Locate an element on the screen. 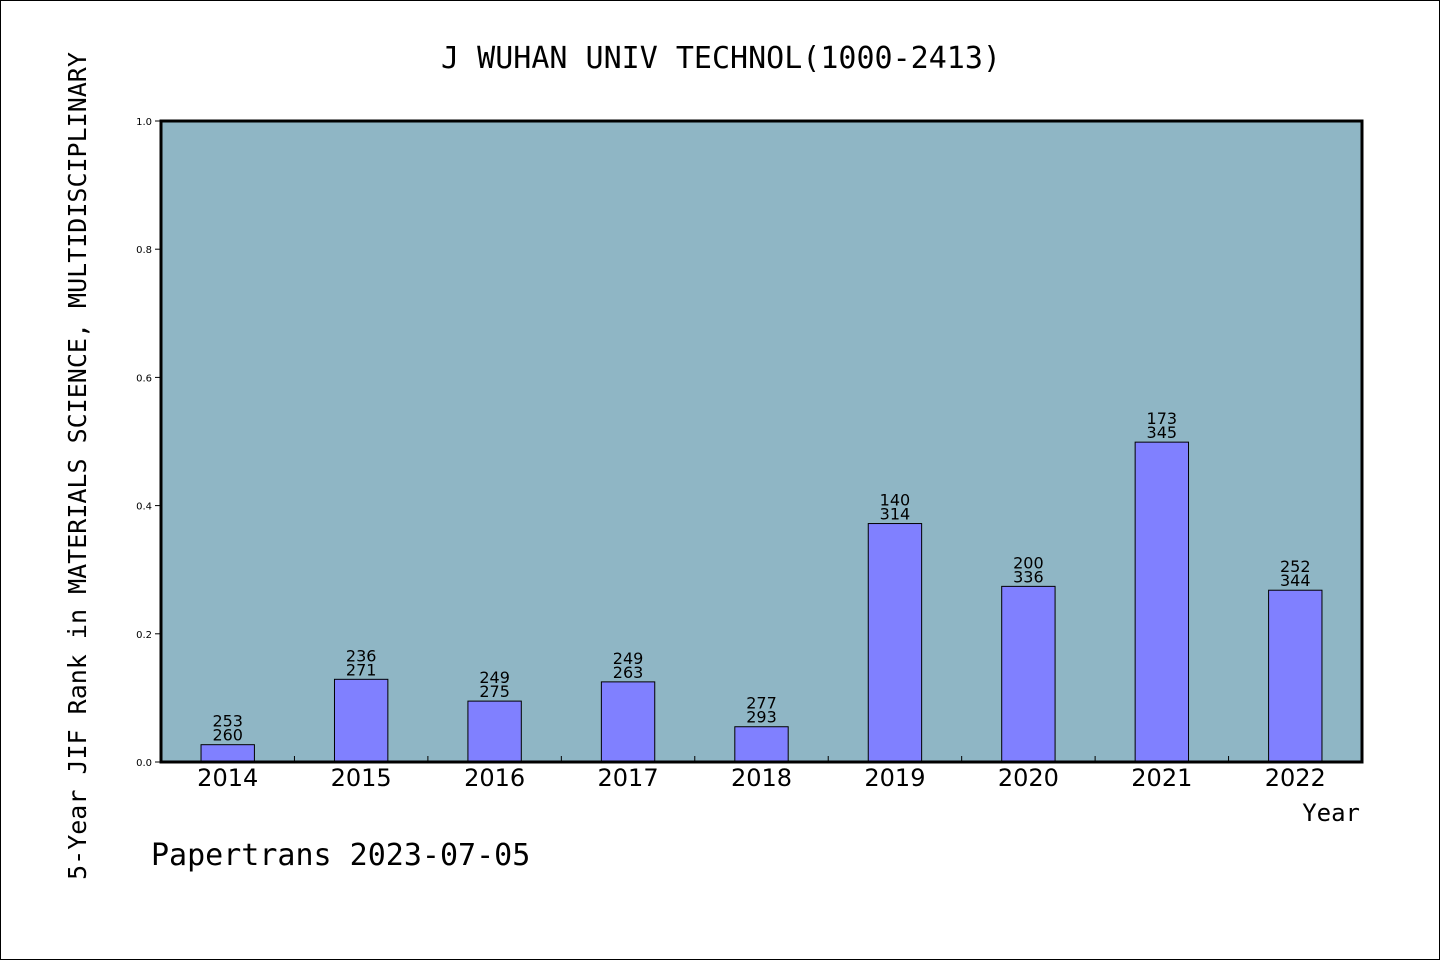  bar-label-top: 200 is located at coordinates (1028, 562).